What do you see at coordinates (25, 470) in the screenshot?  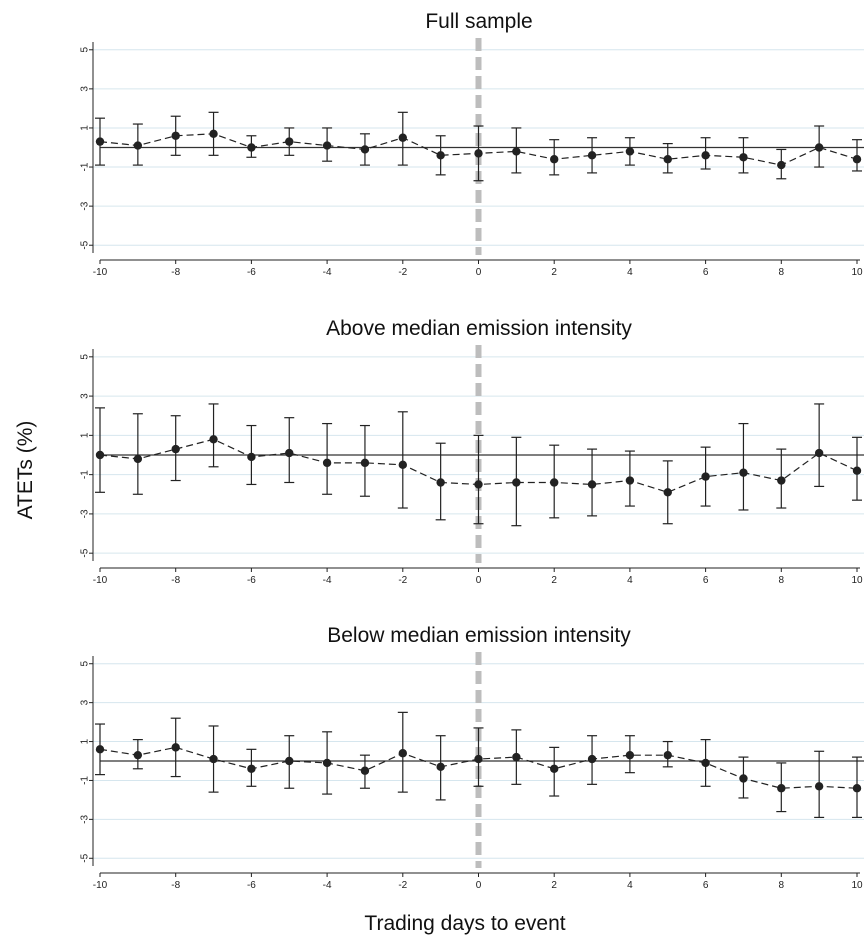 I see `y-axis-label: ATETs (%)` at bounding box center [25, 470].